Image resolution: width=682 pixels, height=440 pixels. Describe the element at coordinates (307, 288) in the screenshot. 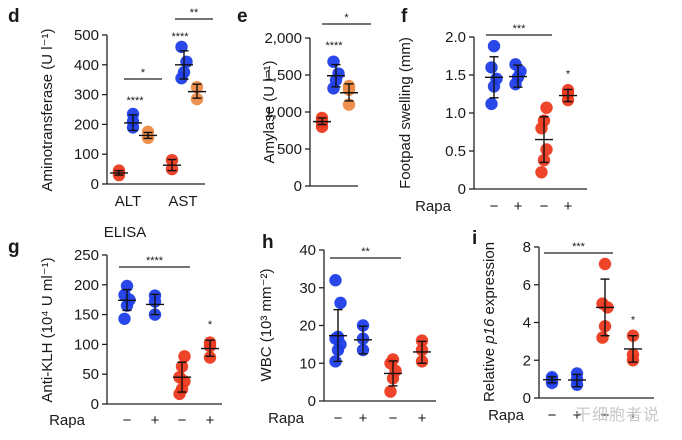

I see `y-tick-label: 30` at that location.